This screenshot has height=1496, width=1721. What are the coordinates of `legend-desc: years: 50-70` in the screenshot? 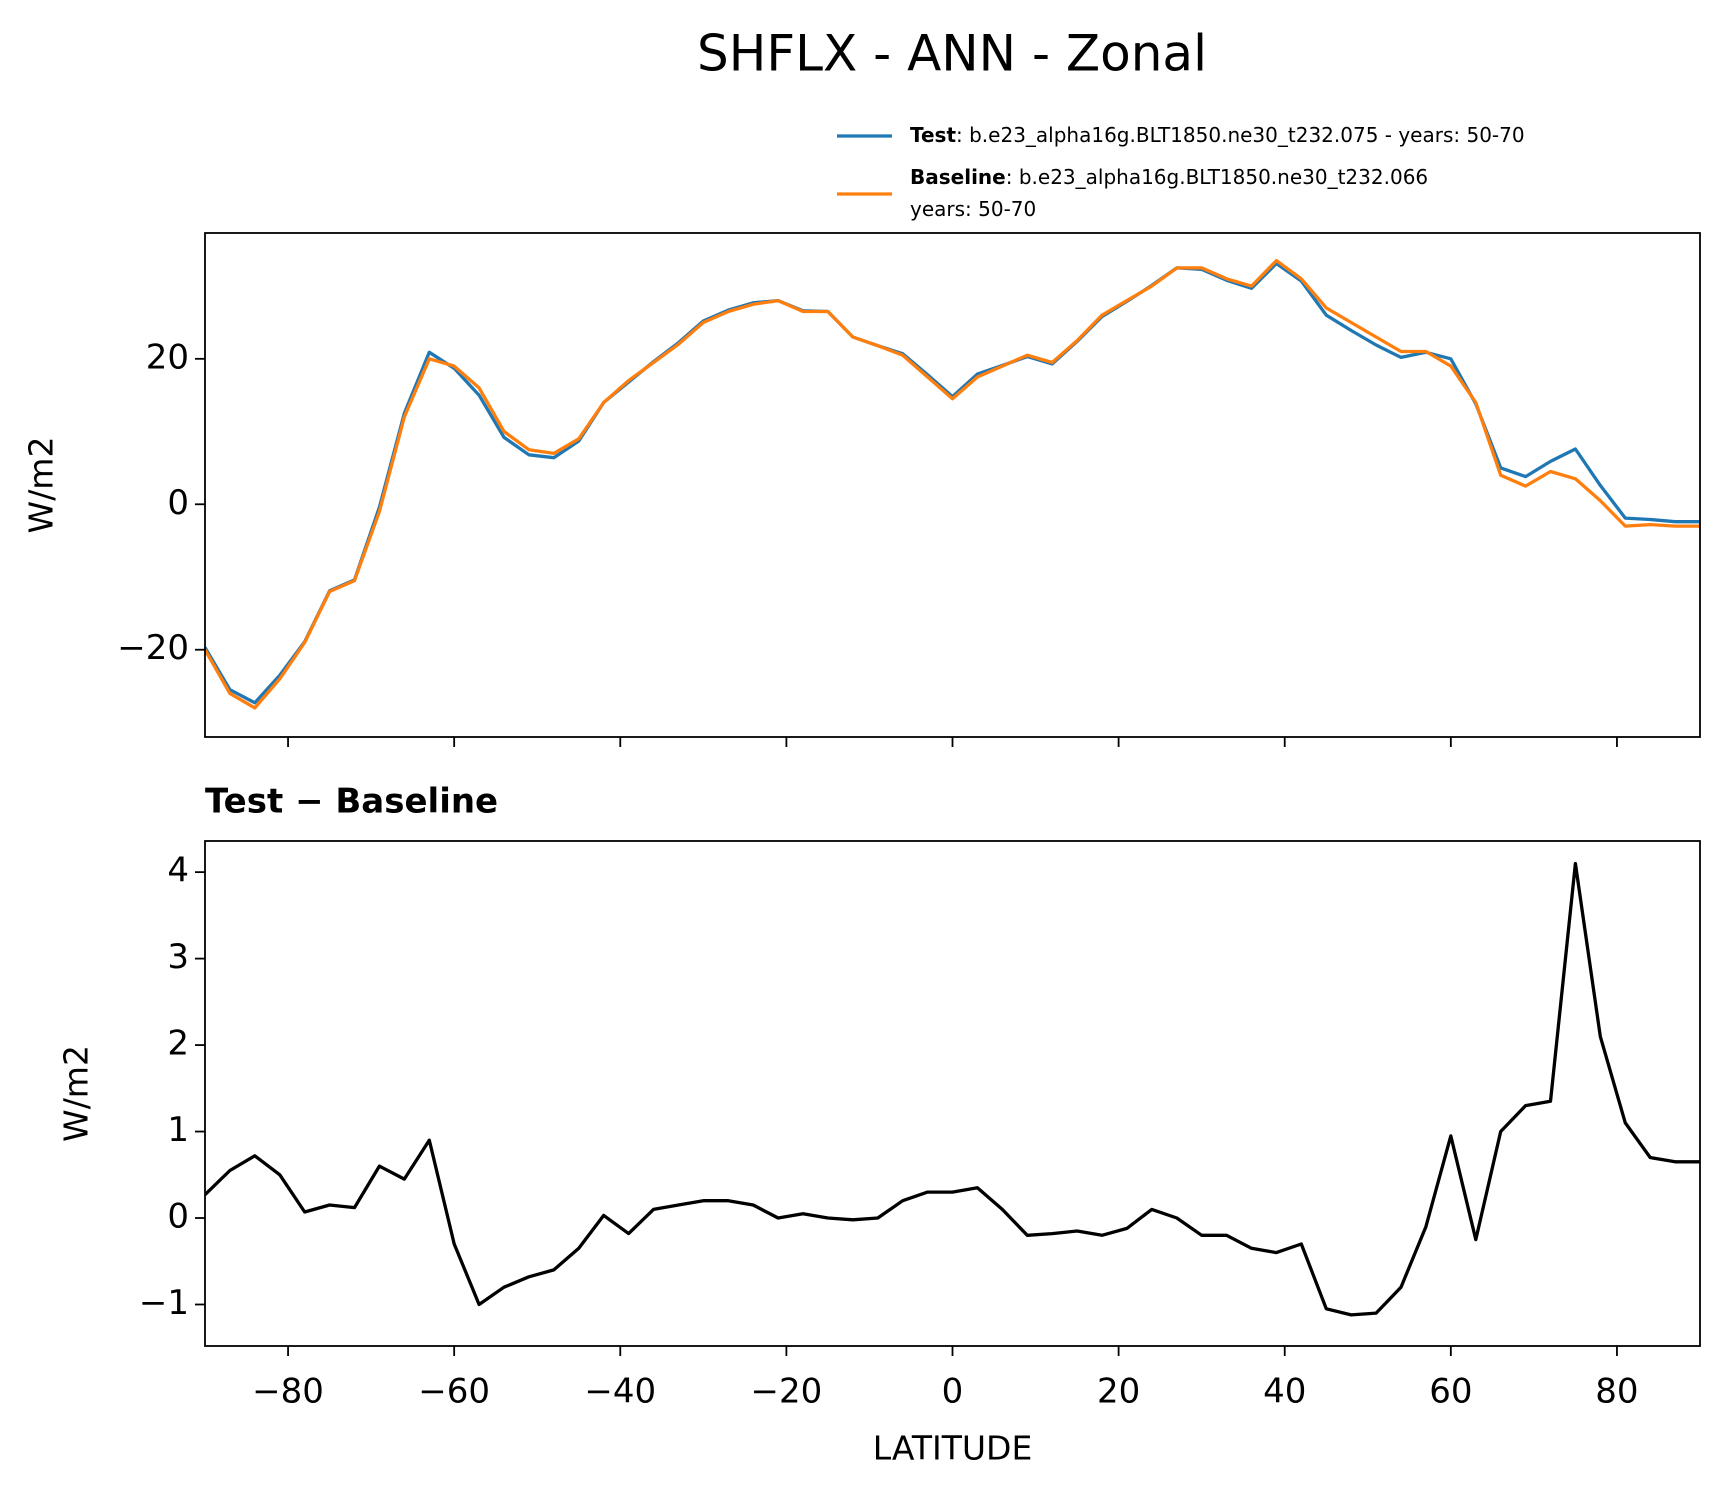 It's located at (973, 209).